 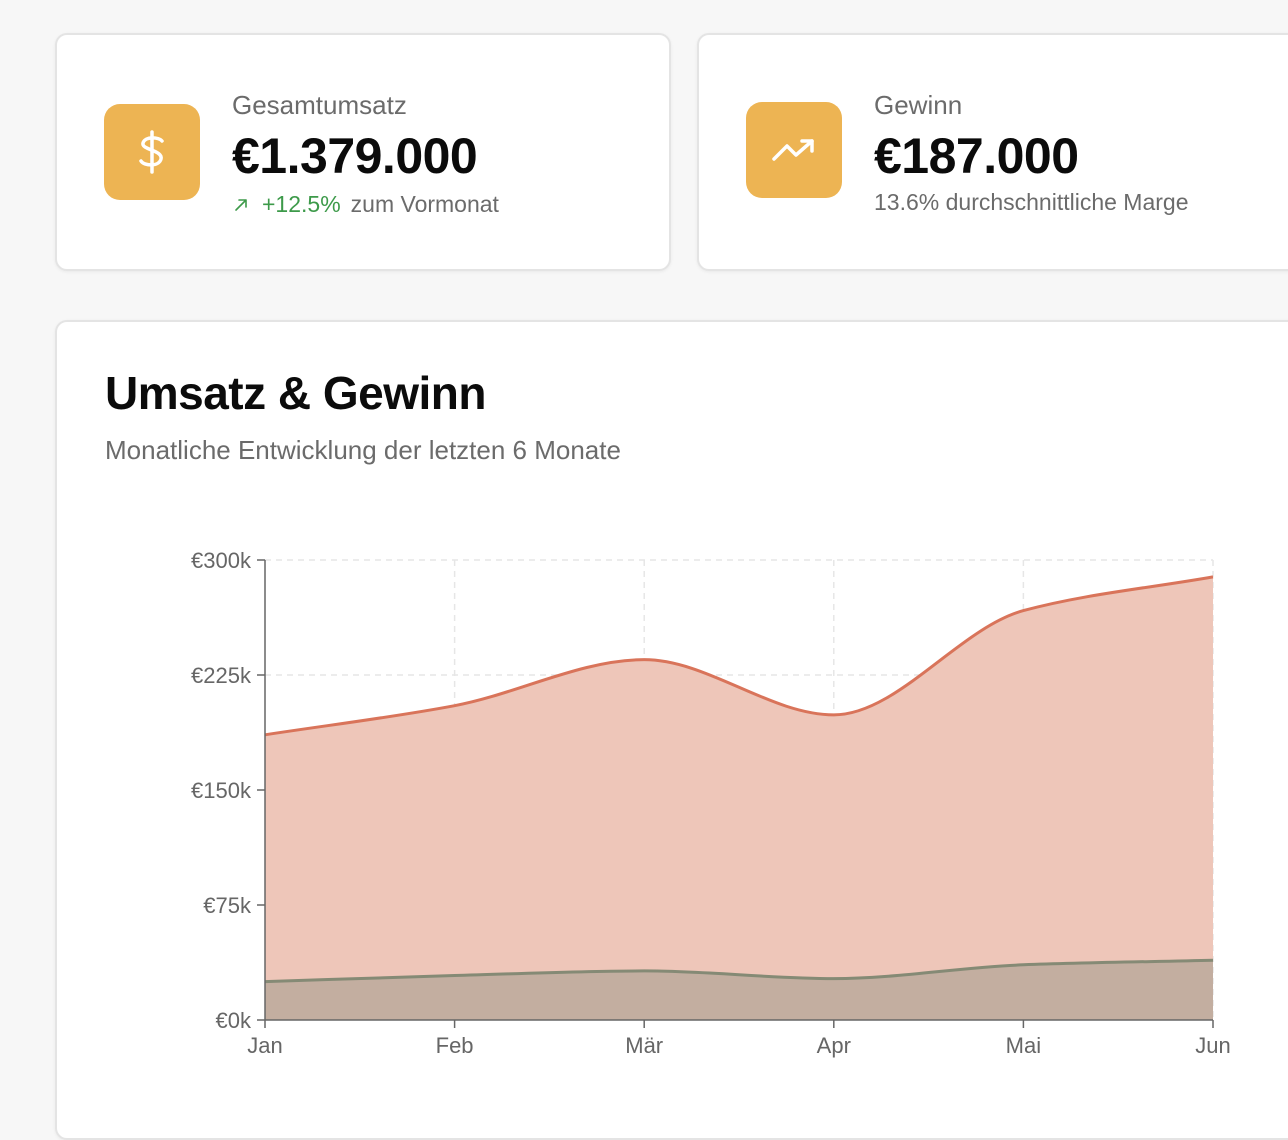 I want to click on trend-indicator: +12.5%, so click(x=291, y=204).